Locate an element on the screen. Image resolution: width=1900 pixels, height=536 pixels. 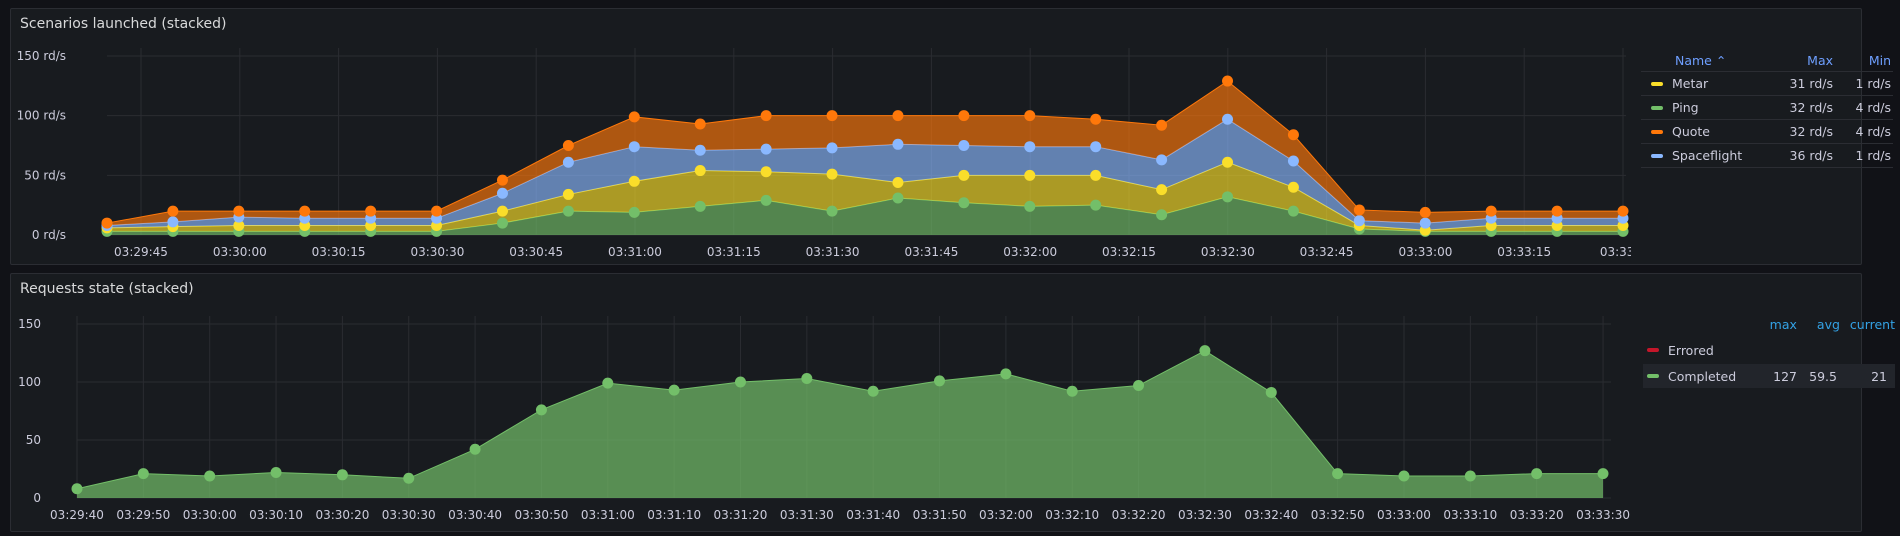
legend-col-current: current is located at coordinates (1872, 324).